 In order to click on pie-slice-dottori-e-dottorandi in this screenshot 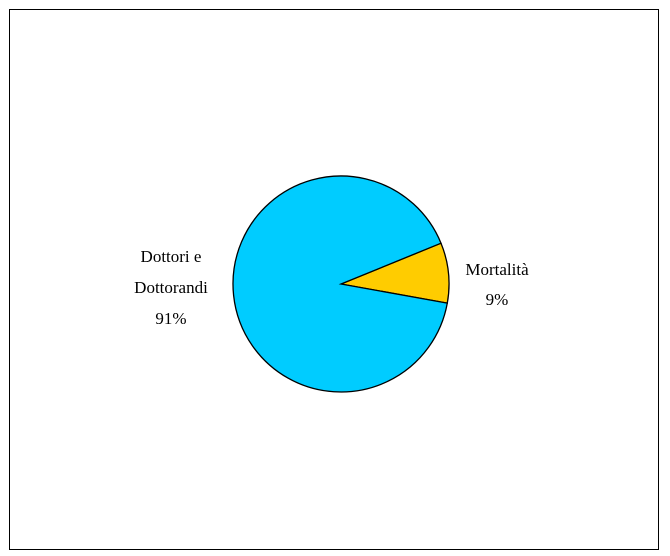, I will do `click(340, 284)`.